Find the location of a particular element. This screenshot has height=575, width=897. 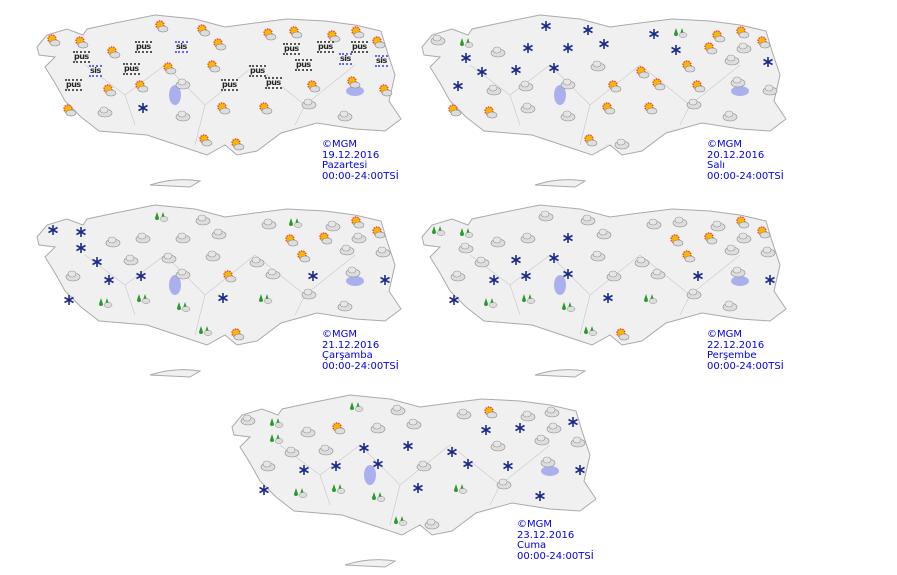

forecast-map-panel: ©MGM 22.12.2016 Perşembe 00:00-24:00TSİ is located at coordinates (610, 290).